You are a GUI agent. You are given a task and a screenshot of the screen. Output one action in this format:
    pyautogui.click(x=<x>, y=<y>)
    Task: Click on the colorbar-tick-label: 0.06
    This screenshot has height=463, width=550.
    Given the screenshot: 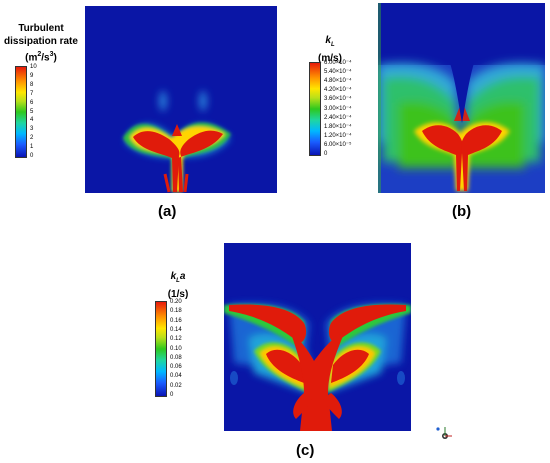 What is the action you would take?
    pyautogui.click(x=176, y=367)
    